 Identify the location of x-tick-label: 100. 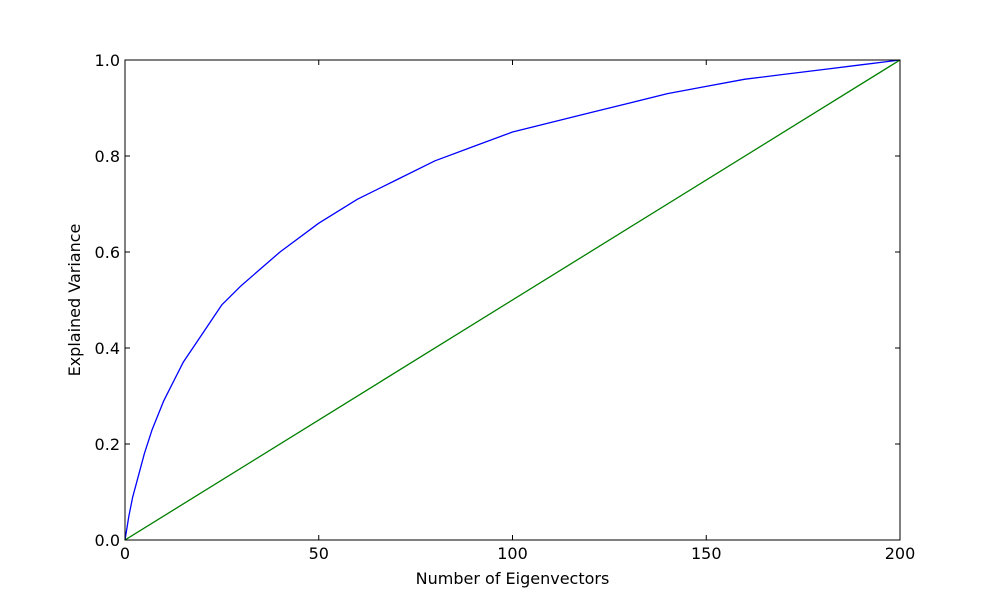
(512, 553).